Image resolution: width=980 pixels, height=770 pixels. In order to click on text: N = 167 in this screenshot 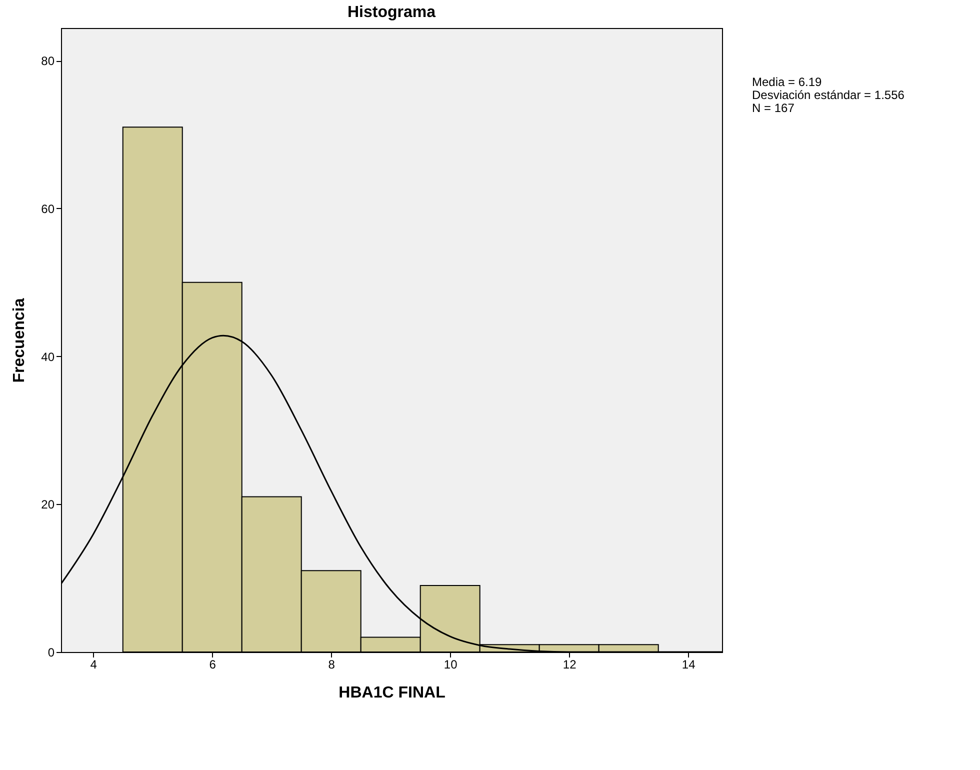, I will do `click(774, 108)`.